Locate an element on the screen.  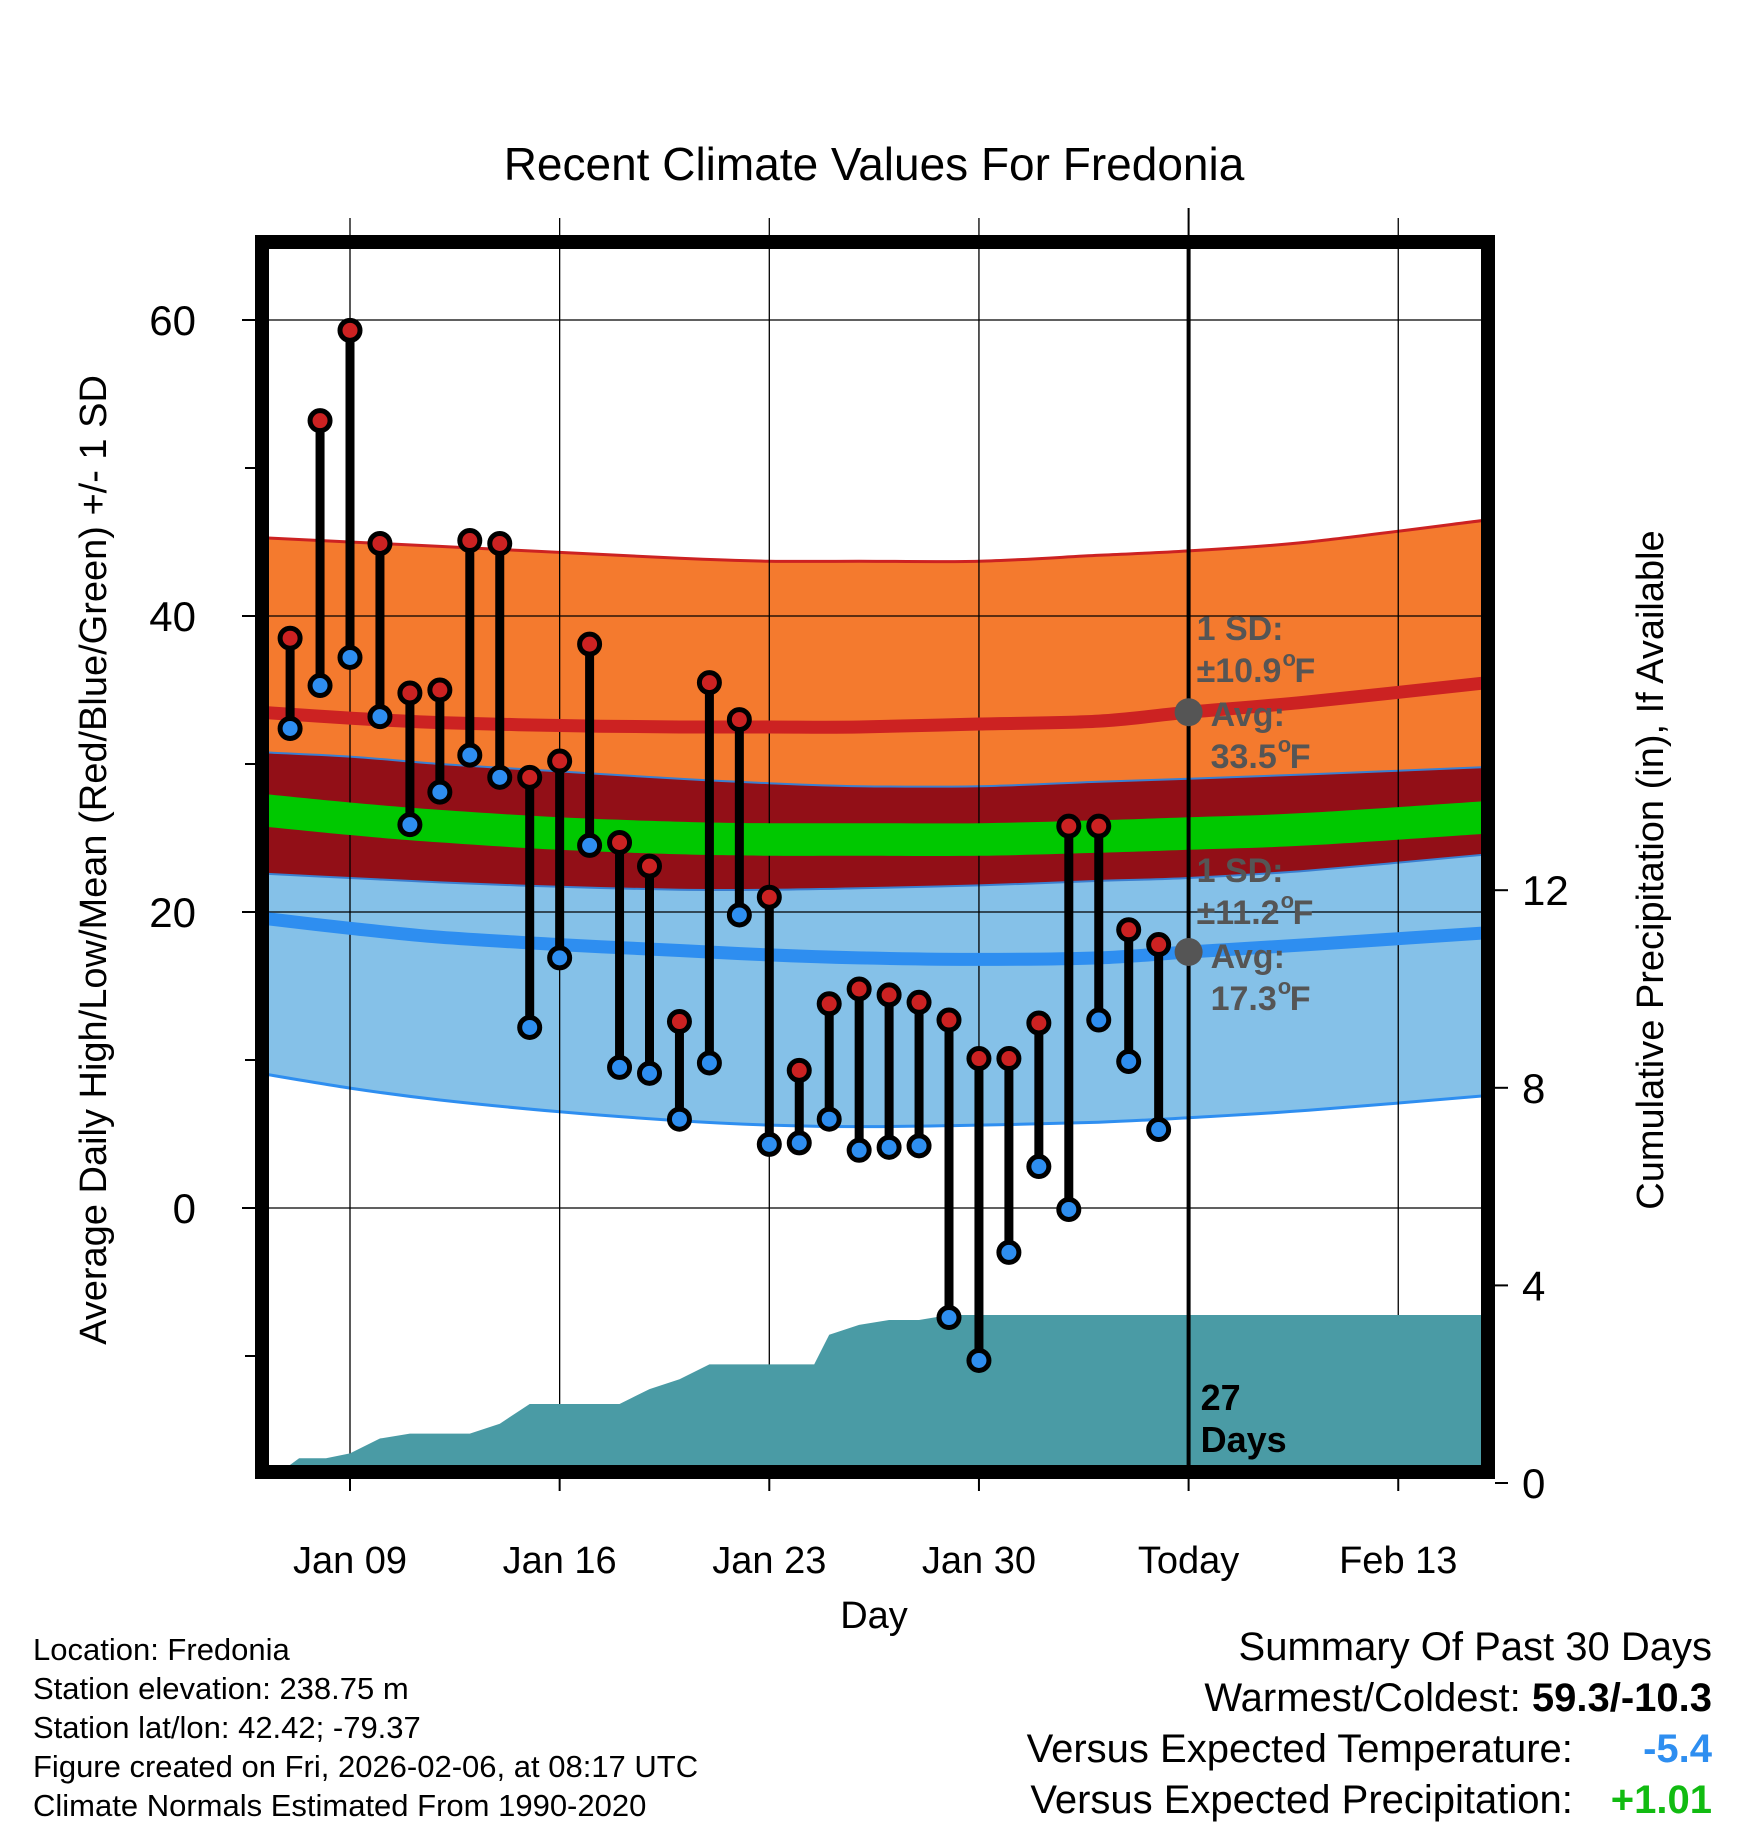
mean-normal-band is located at coordinates (875, 821).